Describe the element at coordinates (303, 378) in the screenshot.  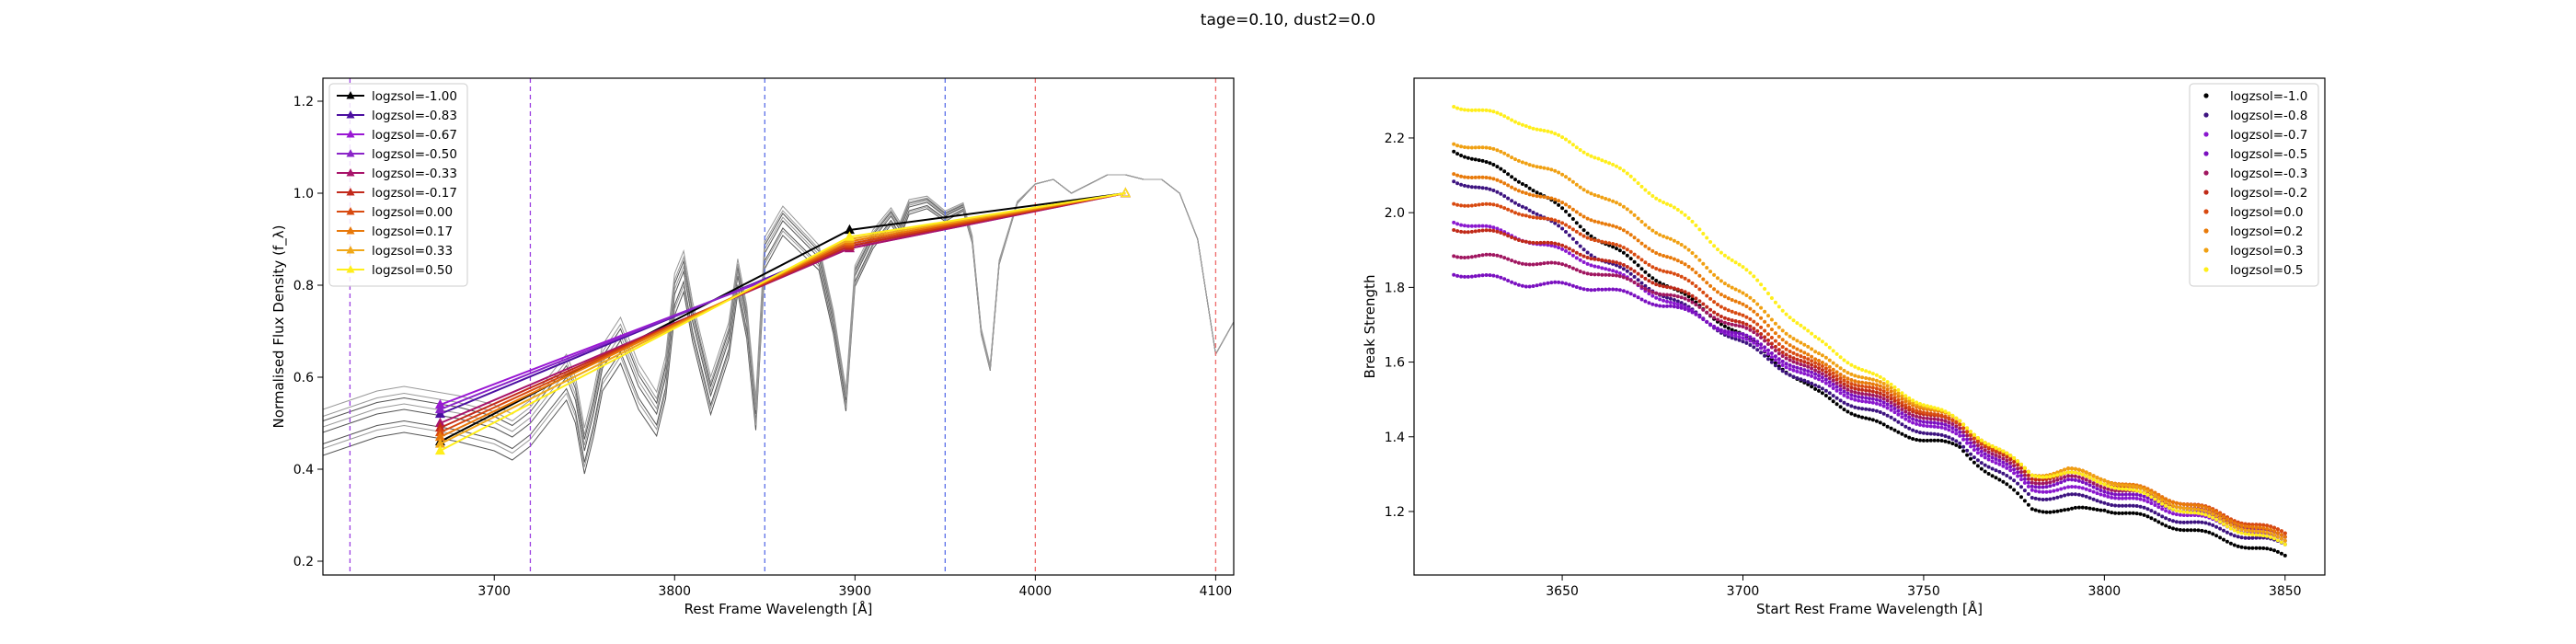
I see `y-tick-label: 0.6` at that location.